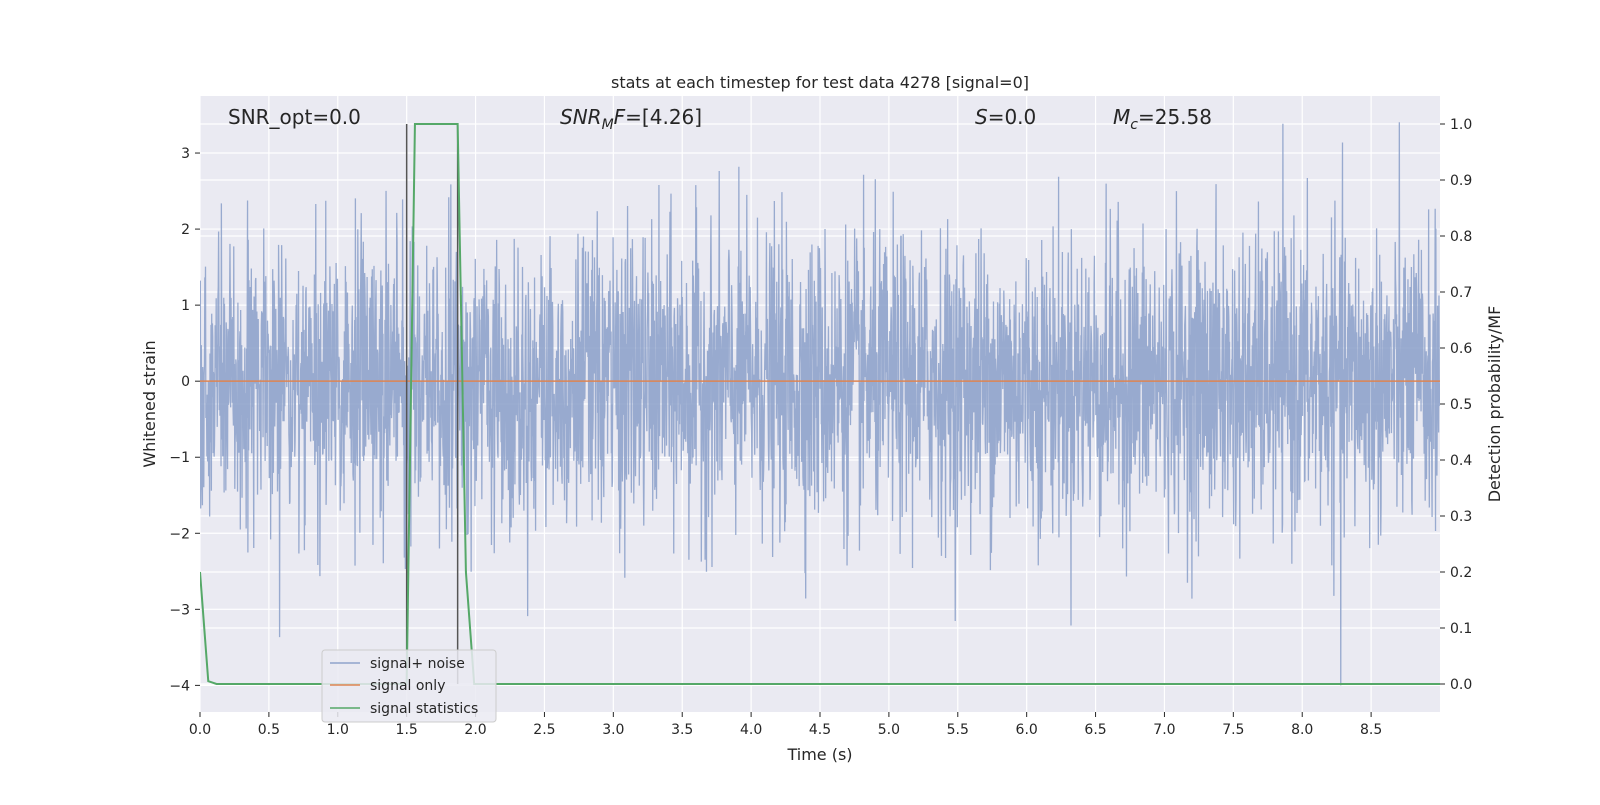  Describe the element at coordinates (1175, 117) in the screenshot. I see `annotation-mc-value: =25.58` at that location.